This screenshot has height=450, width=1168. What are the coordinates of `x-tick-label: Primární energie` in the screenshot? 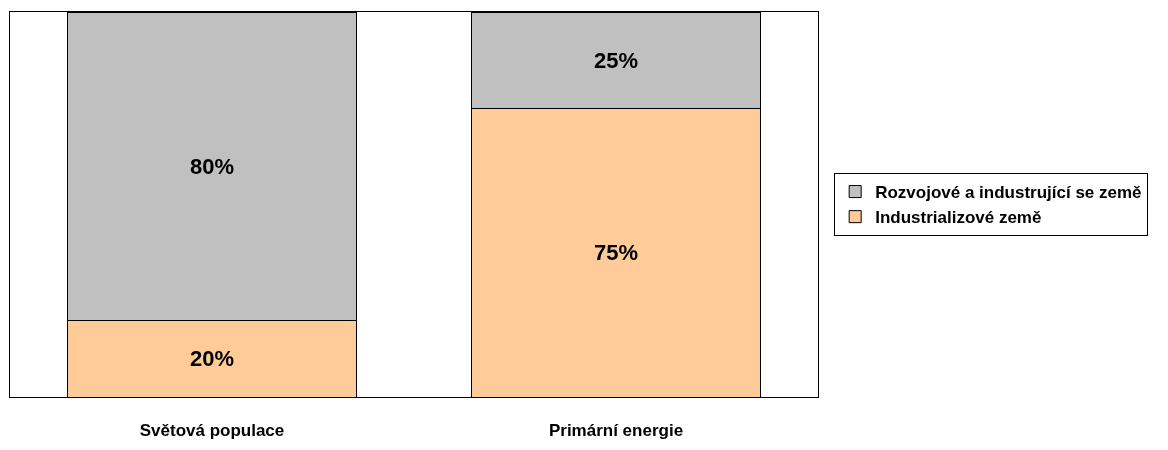 It's located at (616, 431).